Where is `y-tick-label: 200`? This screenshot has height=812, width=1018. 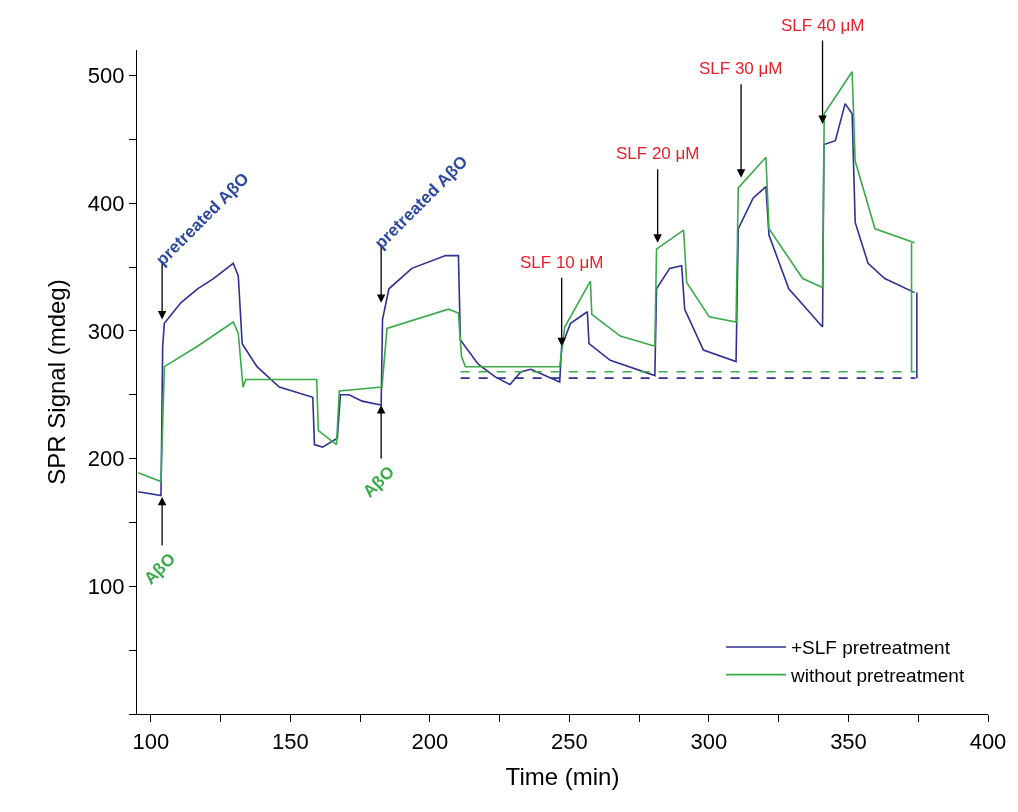
y-tick-label: 200 is located at coordinates (106, 459).